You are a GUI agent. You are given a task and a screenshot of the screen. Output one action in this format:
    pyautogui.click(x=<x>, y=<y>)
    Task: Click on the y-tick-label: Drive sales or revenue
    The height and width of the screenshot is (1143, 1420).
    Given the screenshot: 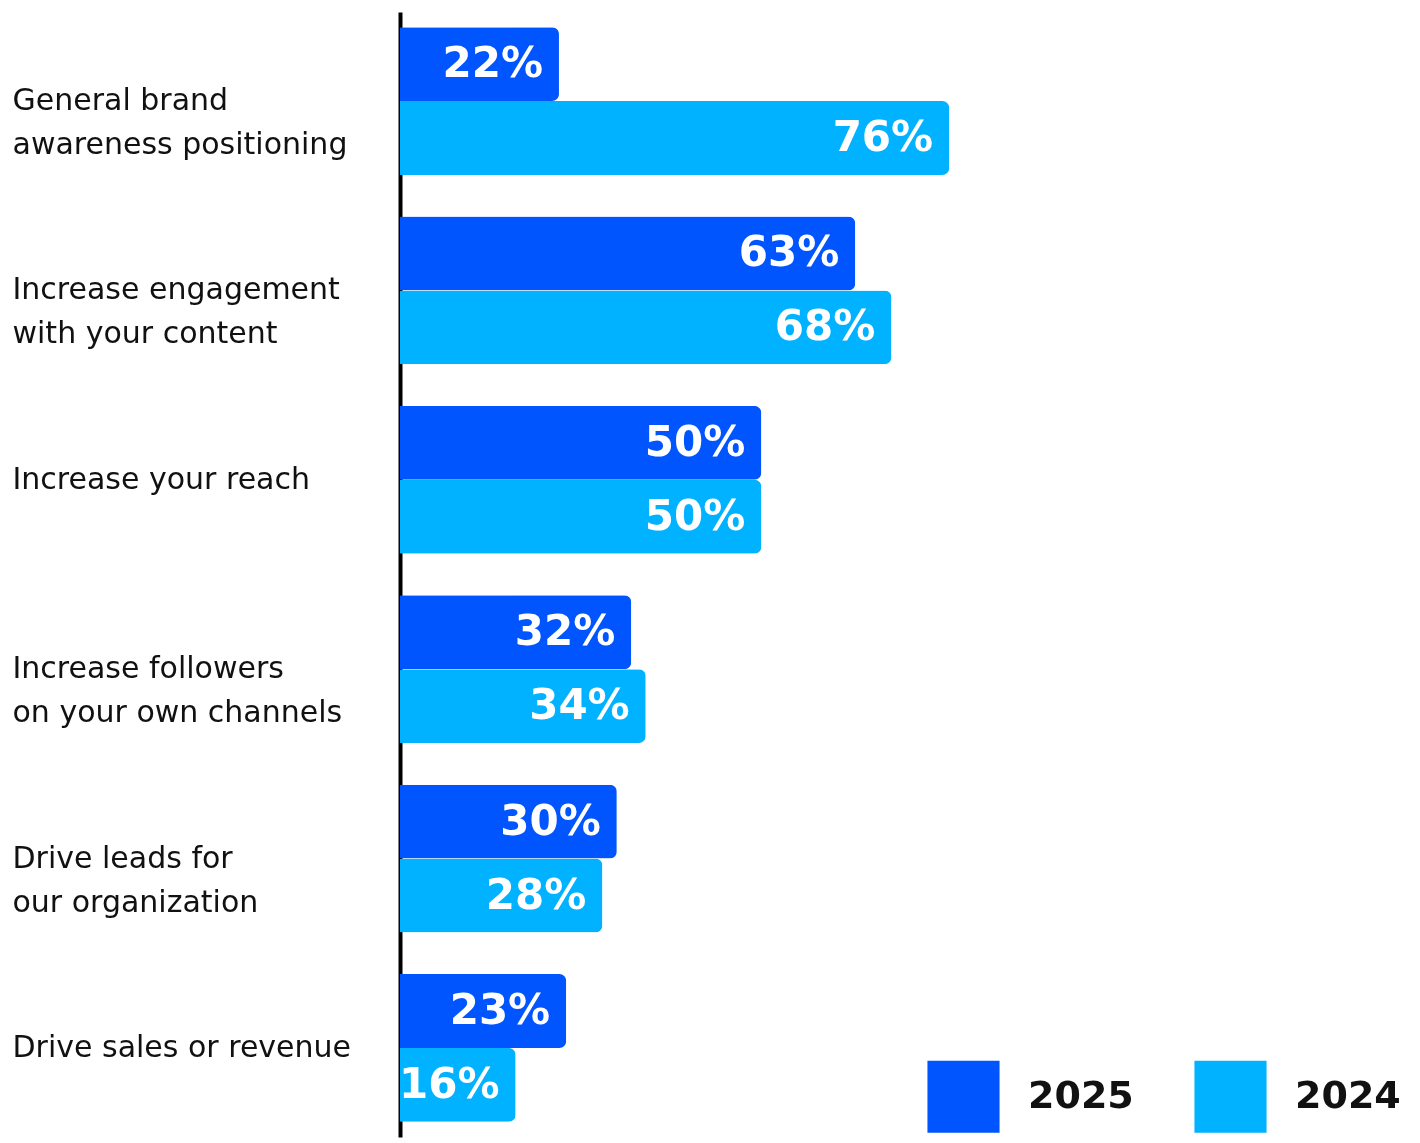 What is the action you would take?
    pyautogui.click(x=182, y=1046)
    